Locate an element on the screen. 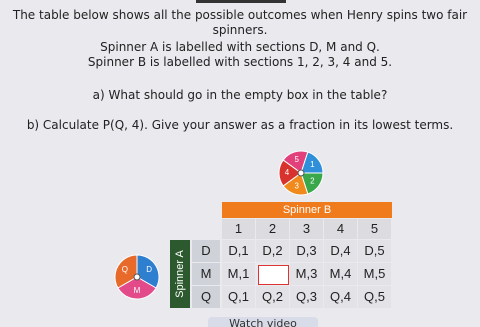 This screenshot has width=480, height=327. spinner-a: Q D M is located at coordinates (137, 277).